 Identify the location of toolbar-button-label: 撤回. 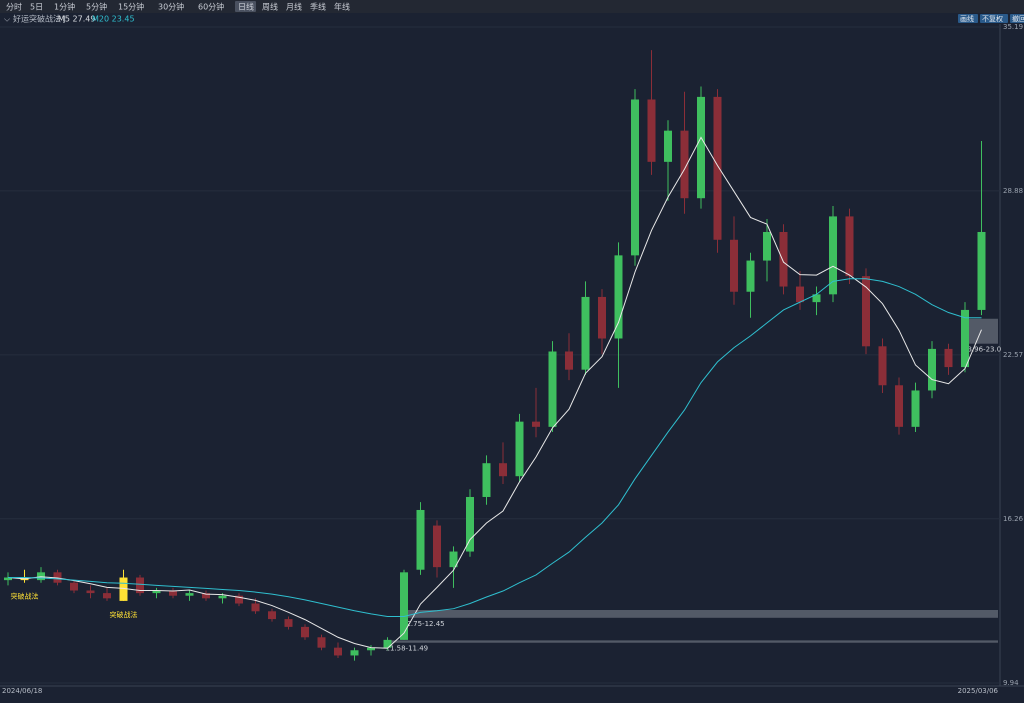
(1018, 18).